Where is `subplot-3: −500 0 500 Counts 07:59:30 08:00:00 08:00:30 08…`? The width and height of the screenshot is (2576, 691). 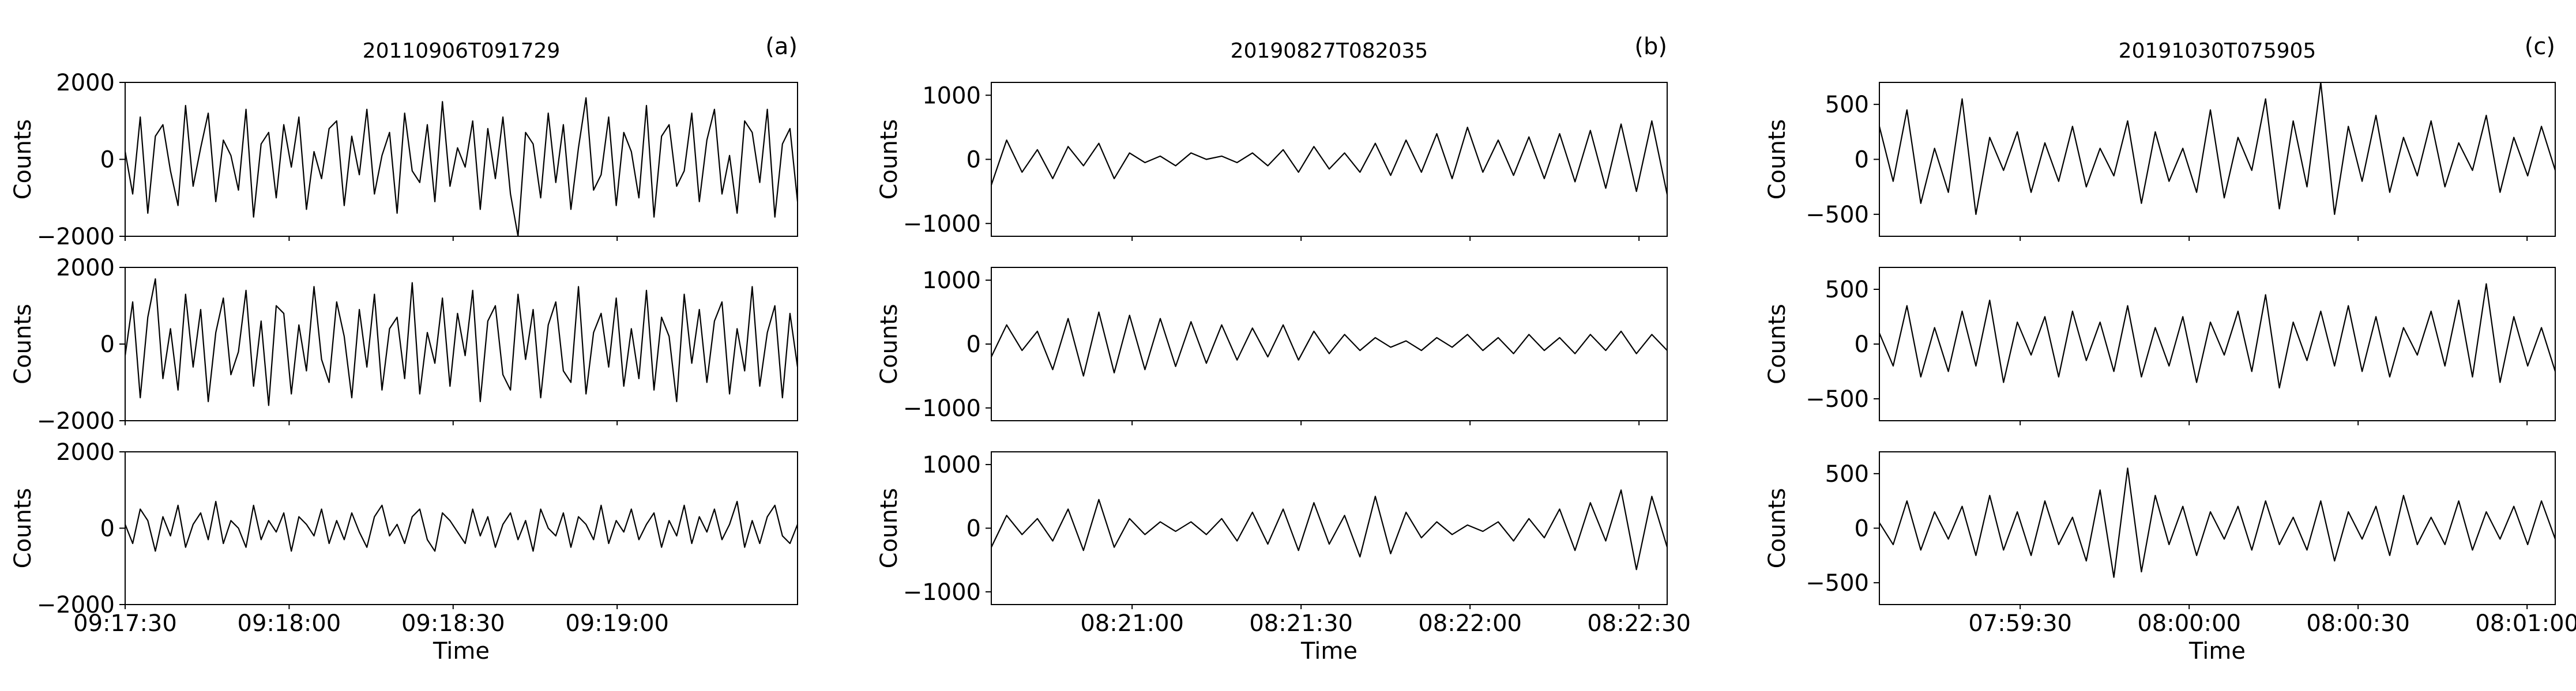
subplot-3: −500 0 500 Counts 07:59:30 08:00:00 08:00:30 08… is located at coordinates (2170, 557).